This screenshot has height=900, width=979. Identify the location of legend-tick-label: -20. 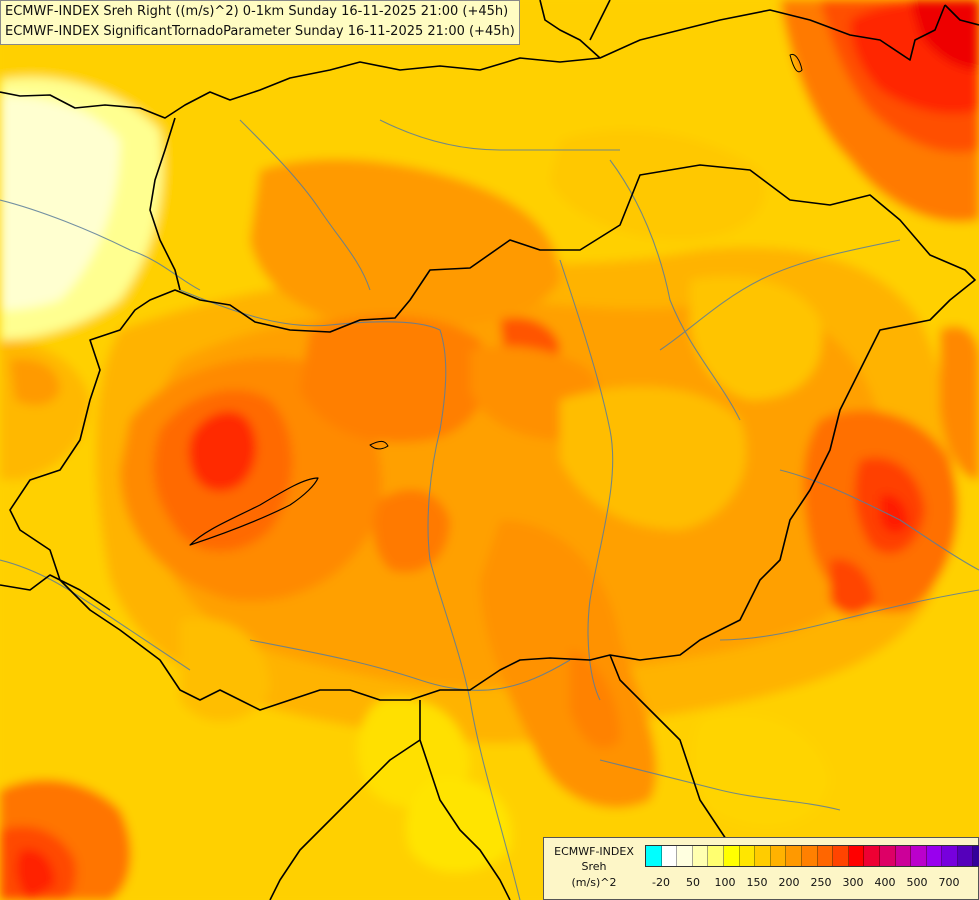
(661, 882).